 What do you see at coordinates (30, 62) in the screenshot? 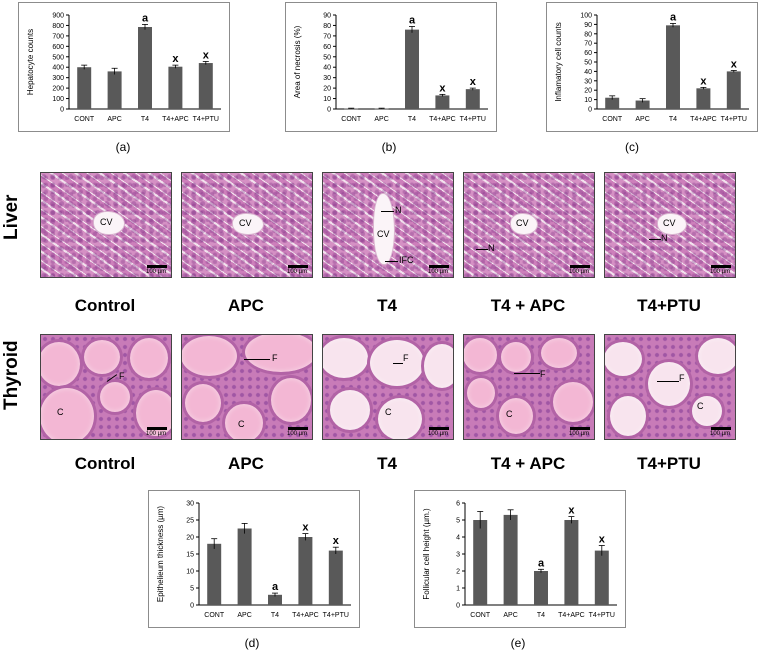
I see `y-axis-label: Hepatocyte counts` at bounding box center [30, 62].